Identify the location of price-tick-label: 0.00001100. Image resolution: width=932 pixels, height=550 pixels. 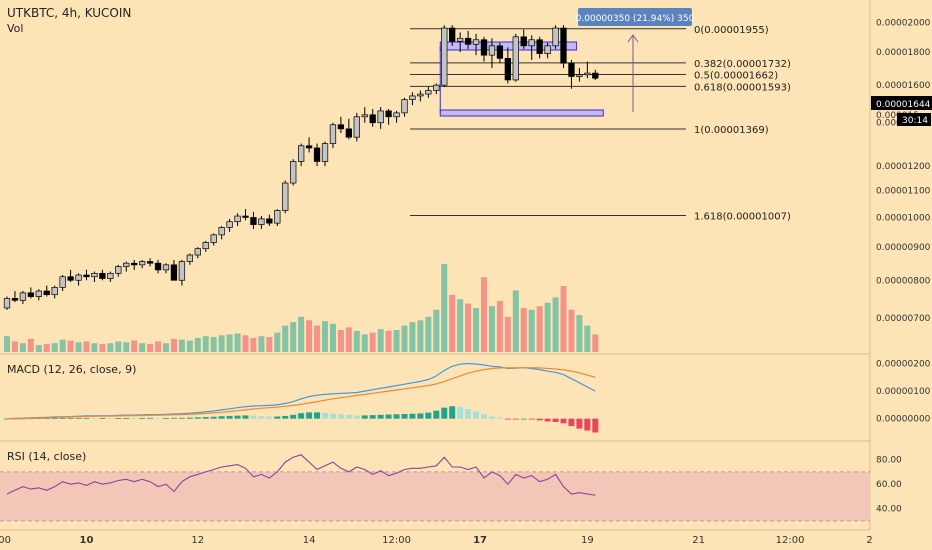
(903, 192).